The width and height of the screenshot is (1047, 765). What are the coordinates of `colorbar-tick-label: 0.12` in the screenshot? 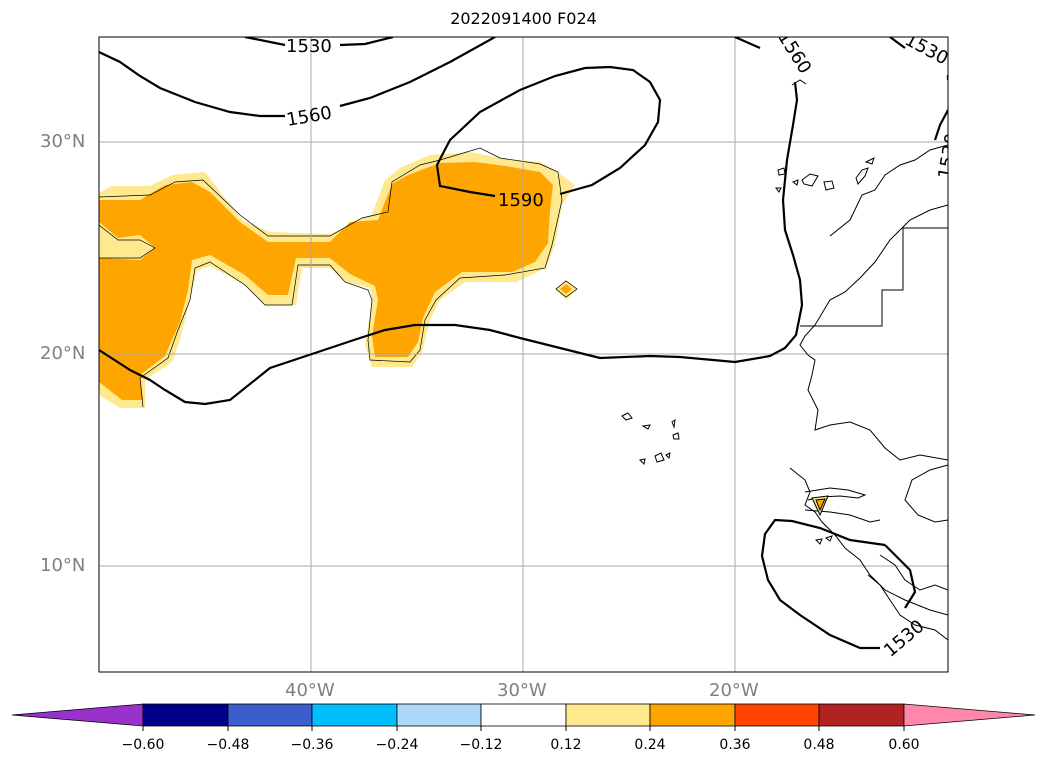 It's located at (566, 745).